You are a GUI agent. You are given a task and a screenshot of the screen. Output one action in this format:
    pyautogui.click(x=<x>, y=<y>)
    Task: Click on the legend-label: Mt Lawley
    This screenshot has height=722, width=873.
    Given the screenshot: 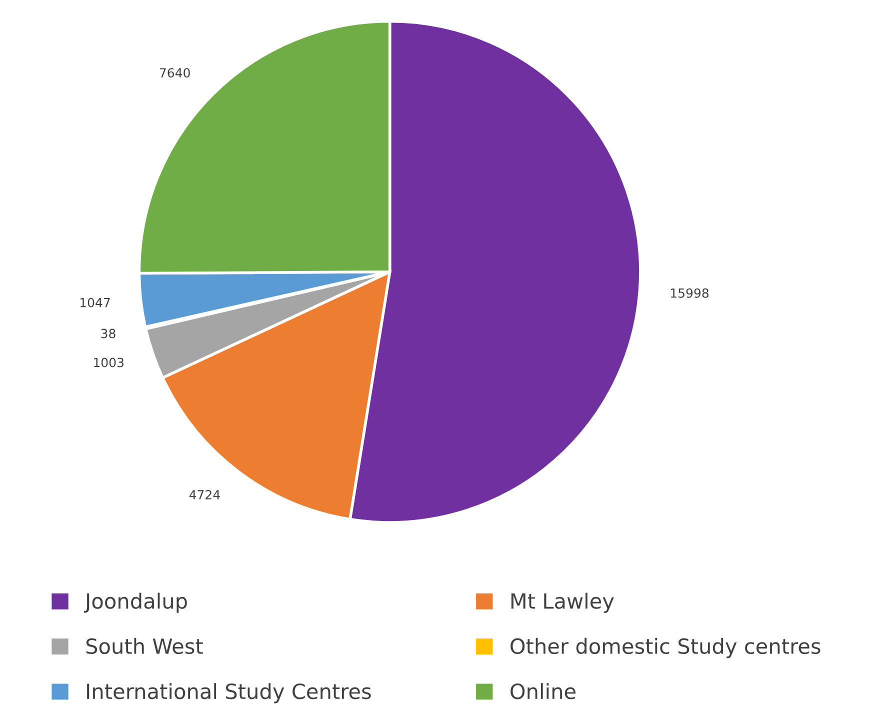 What is the action you would take?
    pyautogui.click(x=562, y=602)
    